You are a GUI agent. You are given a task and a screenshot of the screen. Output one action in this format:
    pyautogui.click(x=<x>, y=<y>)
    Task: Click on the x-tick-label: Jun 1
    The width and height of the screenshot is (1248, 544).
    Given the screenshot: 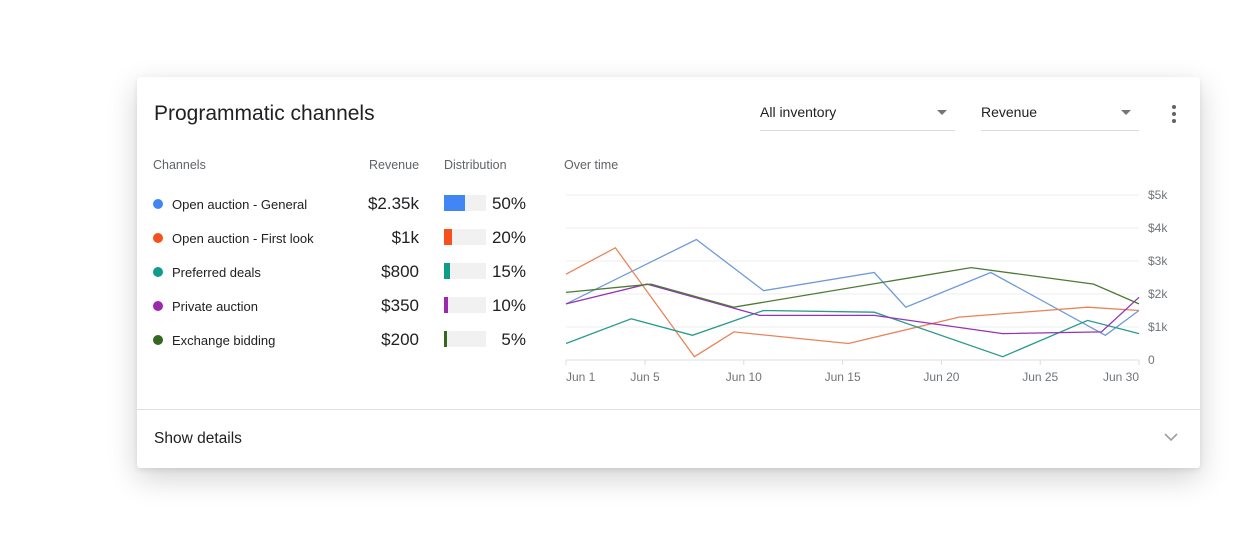 What is the action you would take?
    pyautogui.click(x=581, y=377)
    